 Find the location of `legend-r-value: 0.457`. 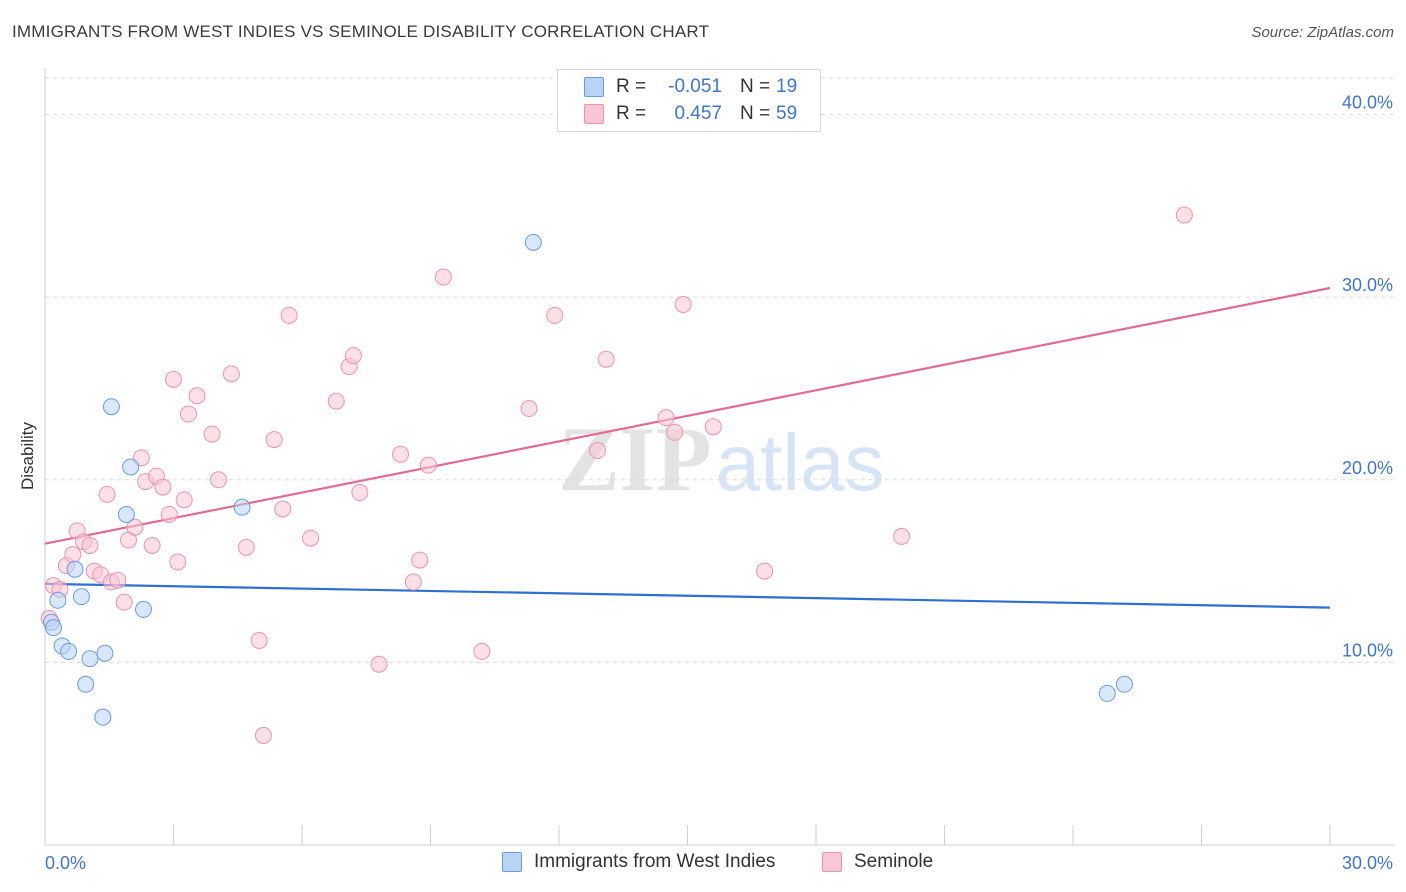

legend-r-value: 0.457 is located at coordinates (698, 113).